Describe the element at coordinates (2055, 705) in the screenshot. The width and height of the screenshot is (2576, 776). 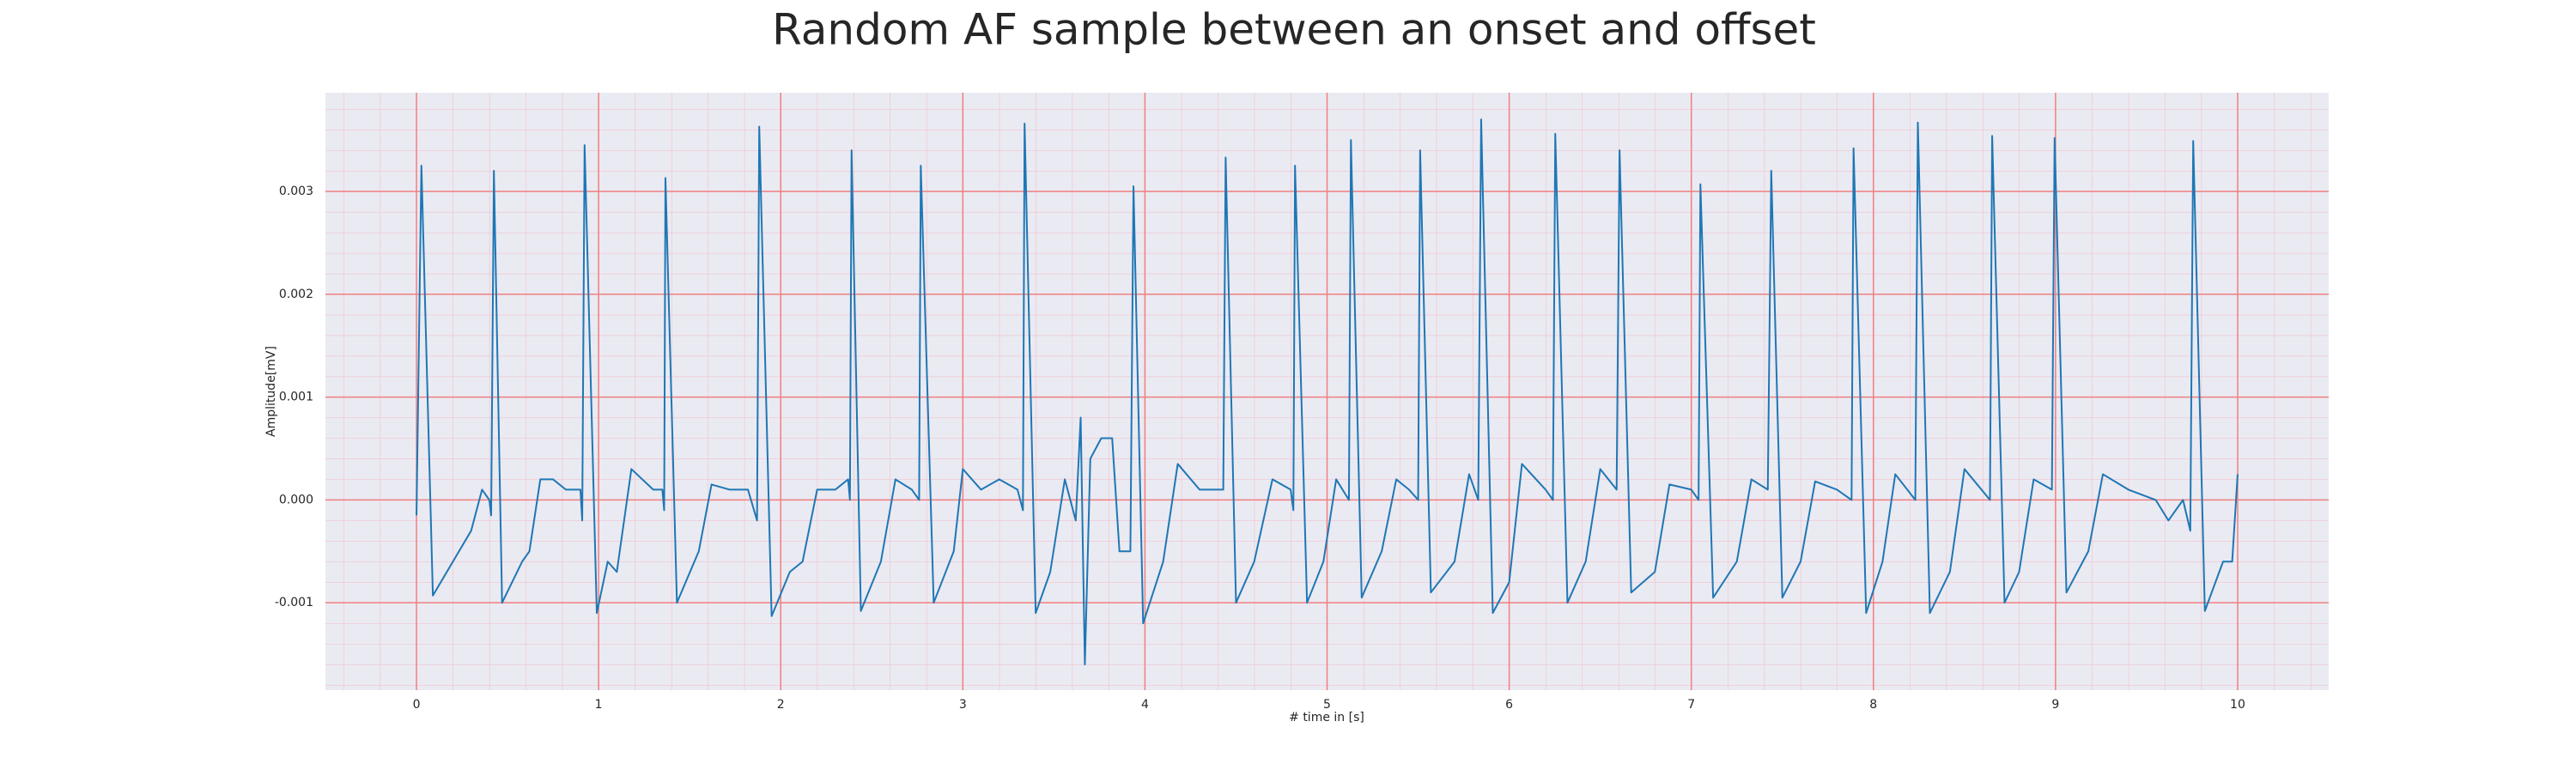
I see `x-tick-label: 9` at that location.